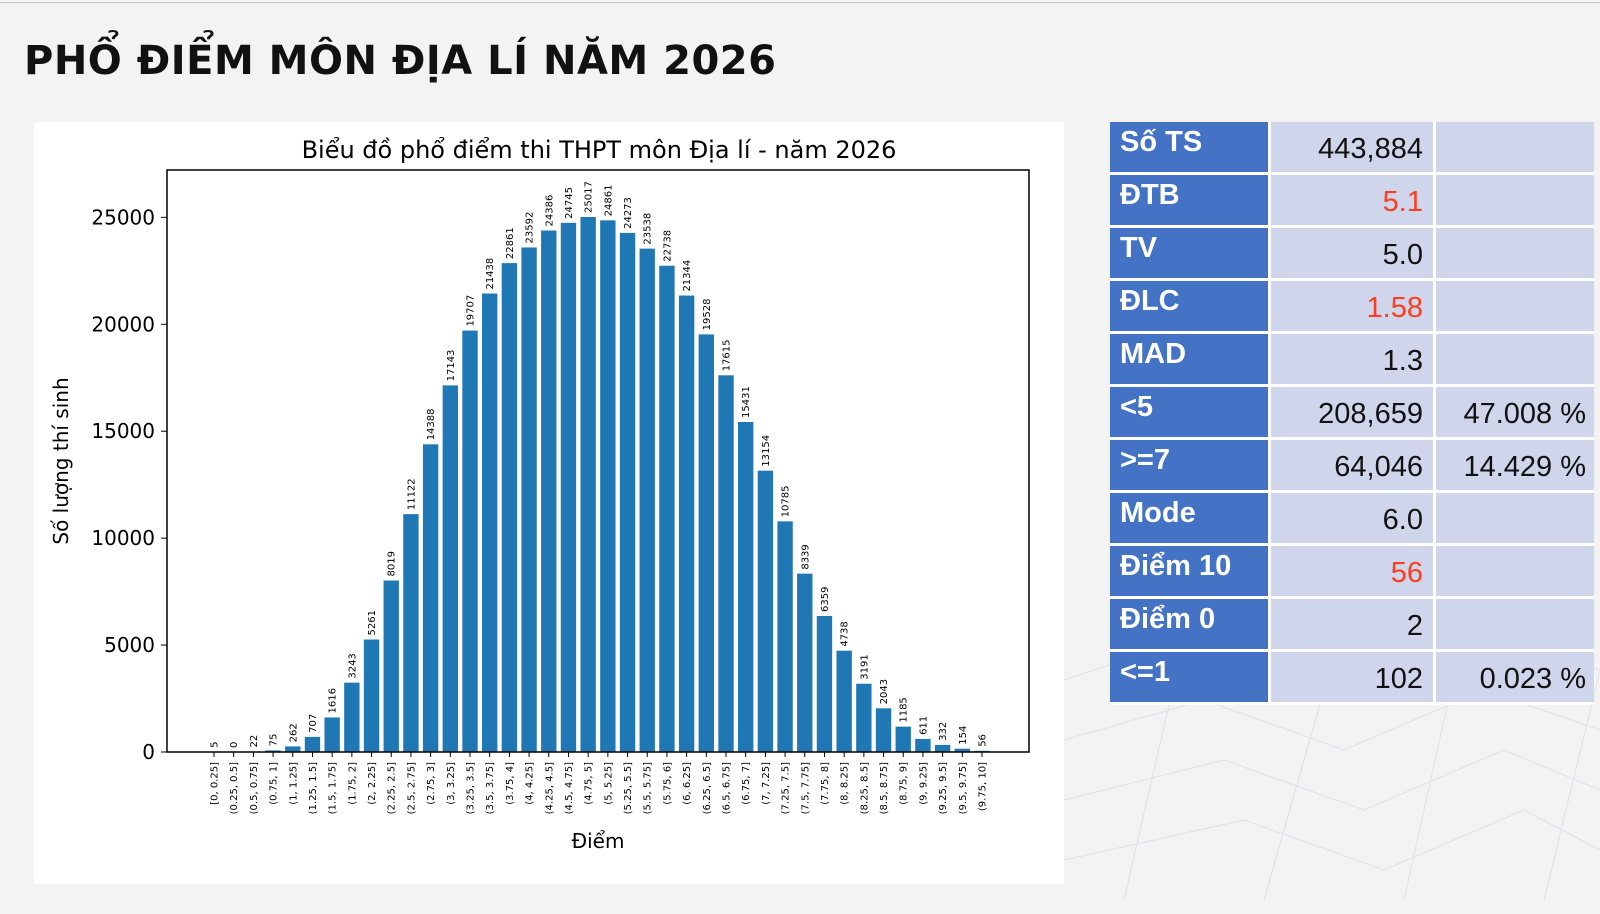  Describe the element at coordinates (983, 740) in the screenshot. I see `bar-value-label: 56` at that location.